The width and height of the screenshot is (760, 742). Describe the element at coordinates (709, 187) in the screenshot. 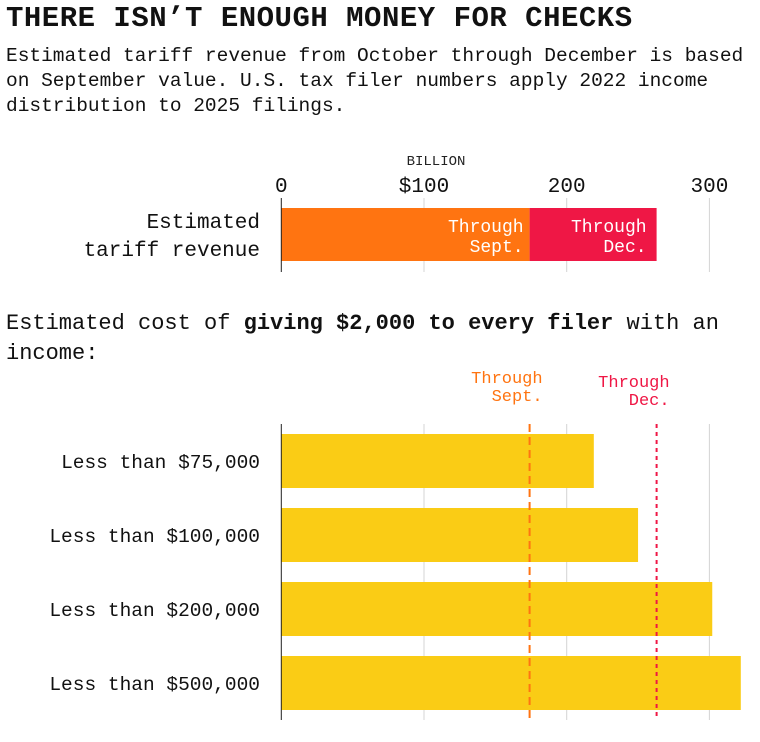

I see `tick-label: 300` at that location.